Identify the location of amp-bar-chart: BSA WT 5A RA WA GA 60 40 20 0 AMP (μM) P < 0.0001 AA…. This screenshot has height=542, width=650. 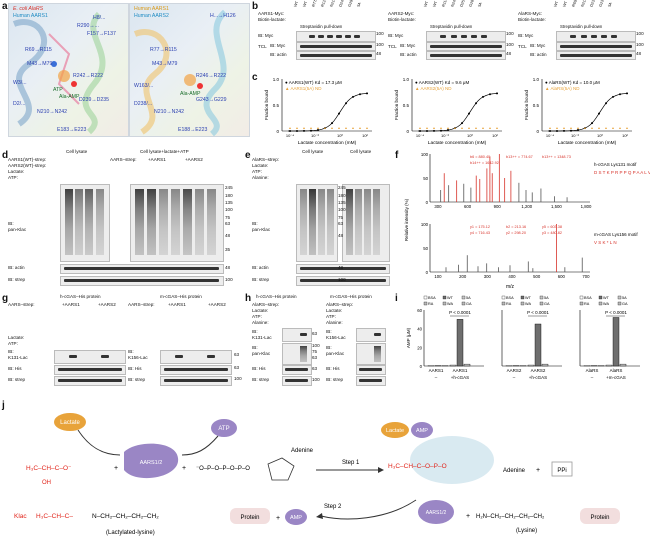
(523, 337).